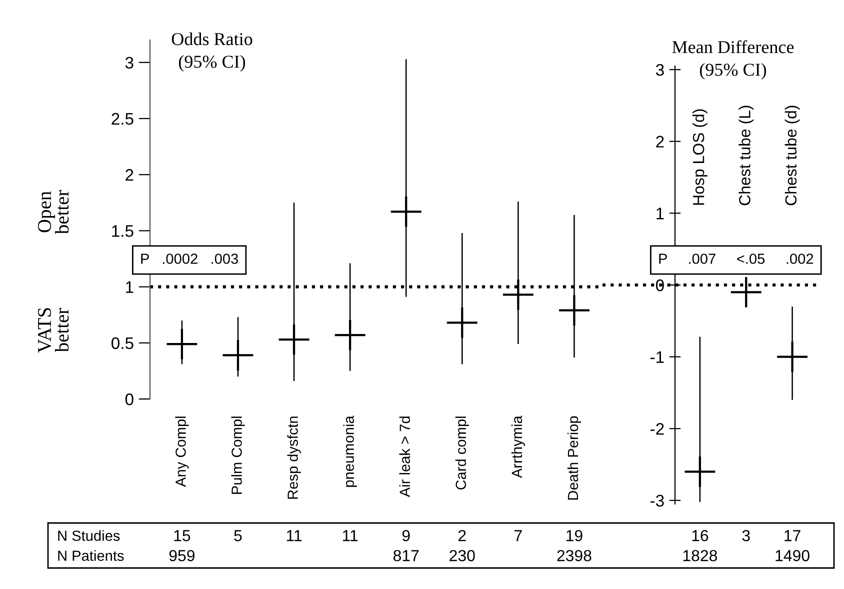 The width and height of the screenshot is (844, 589). I want to click on text: 17, so click(792, 536).